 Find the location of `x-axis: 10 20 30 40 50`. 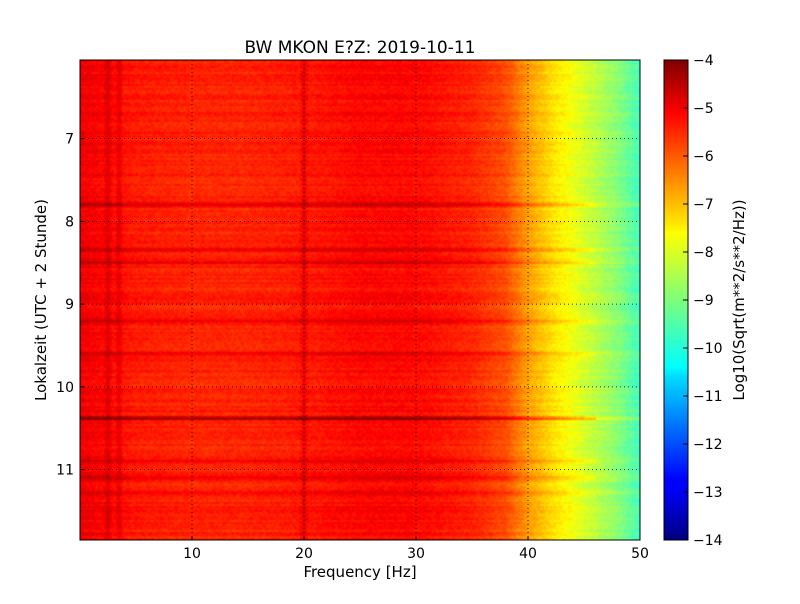

x-axis: 10 20 30 40 50 is located at coordinates (416, 549).